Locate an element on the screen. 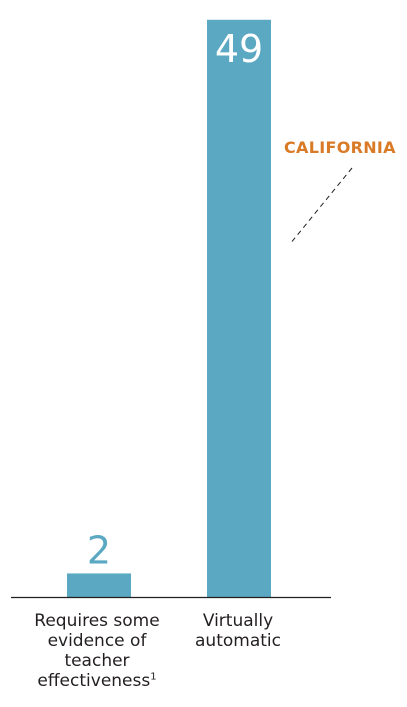 This screenshot has width=407, height=707. value-label-requires-evidence: 2 is located at coordinates (99, 550).